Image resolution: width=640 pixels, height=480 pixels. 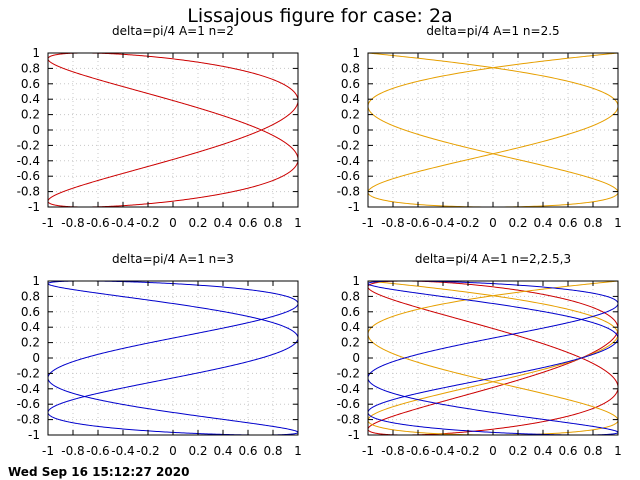 I want to click on figure-title: Lissajous figure for case: 2a, so click(x=319, y=16).